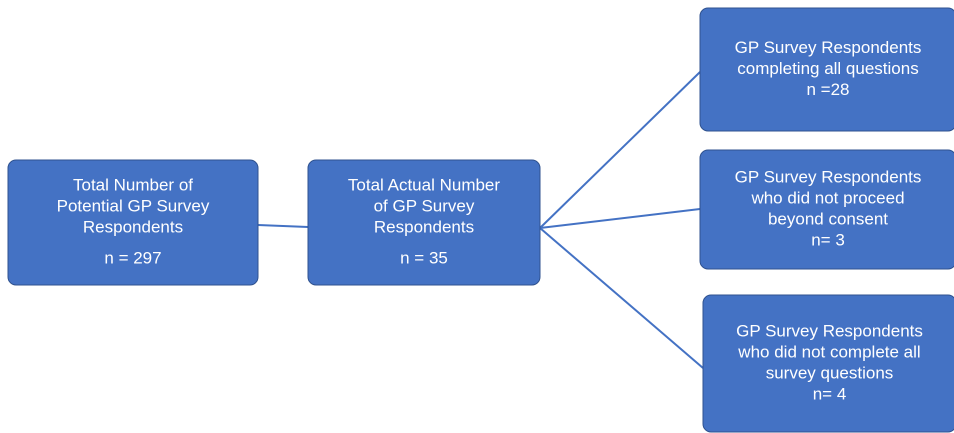  I want to click on node-count: n = 297, so click(132, 257).